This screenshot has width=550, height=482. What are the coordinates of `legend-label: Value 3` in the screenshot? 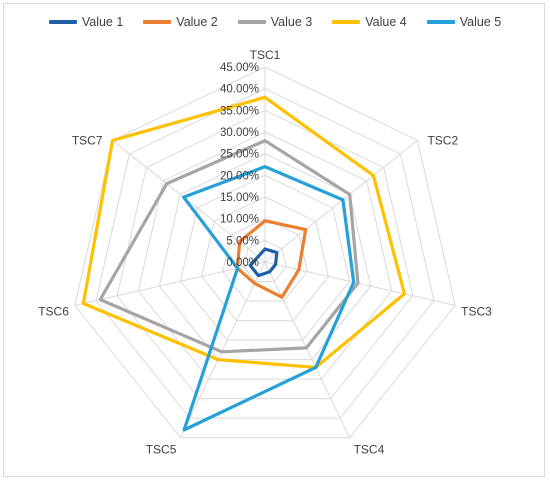 It's located at (291, 22).